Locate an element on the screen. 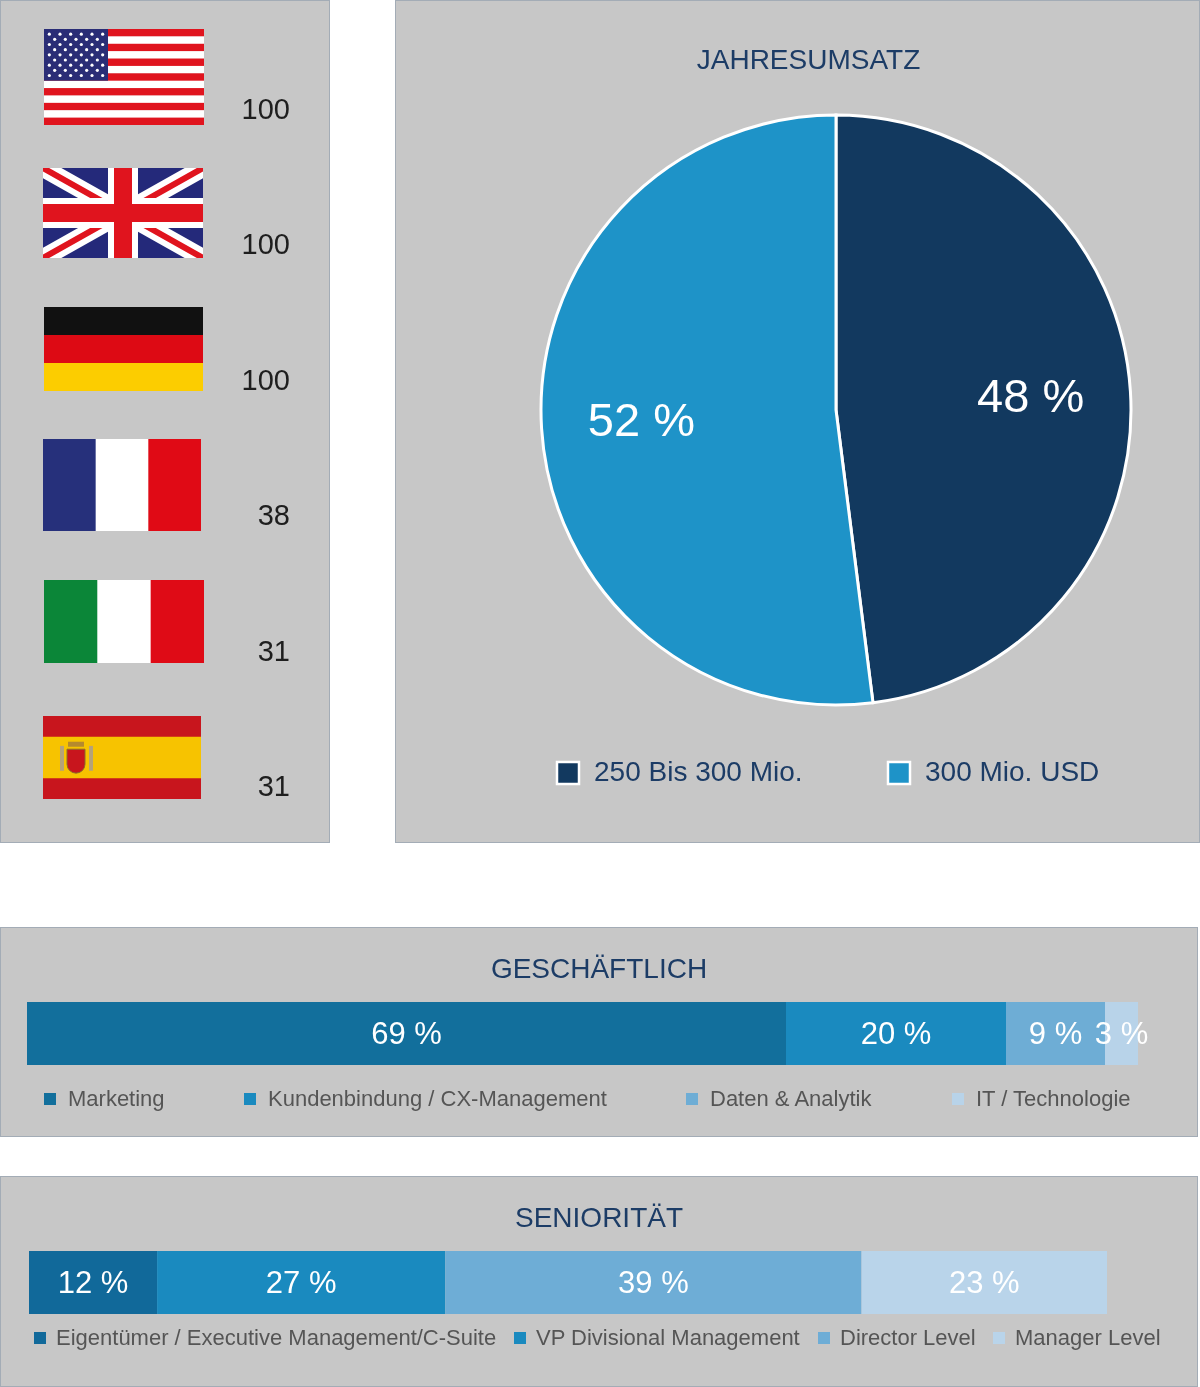 This screenshot has width=1200, height=1387. data-label: 12 % is located at coordinates (93, 1282).